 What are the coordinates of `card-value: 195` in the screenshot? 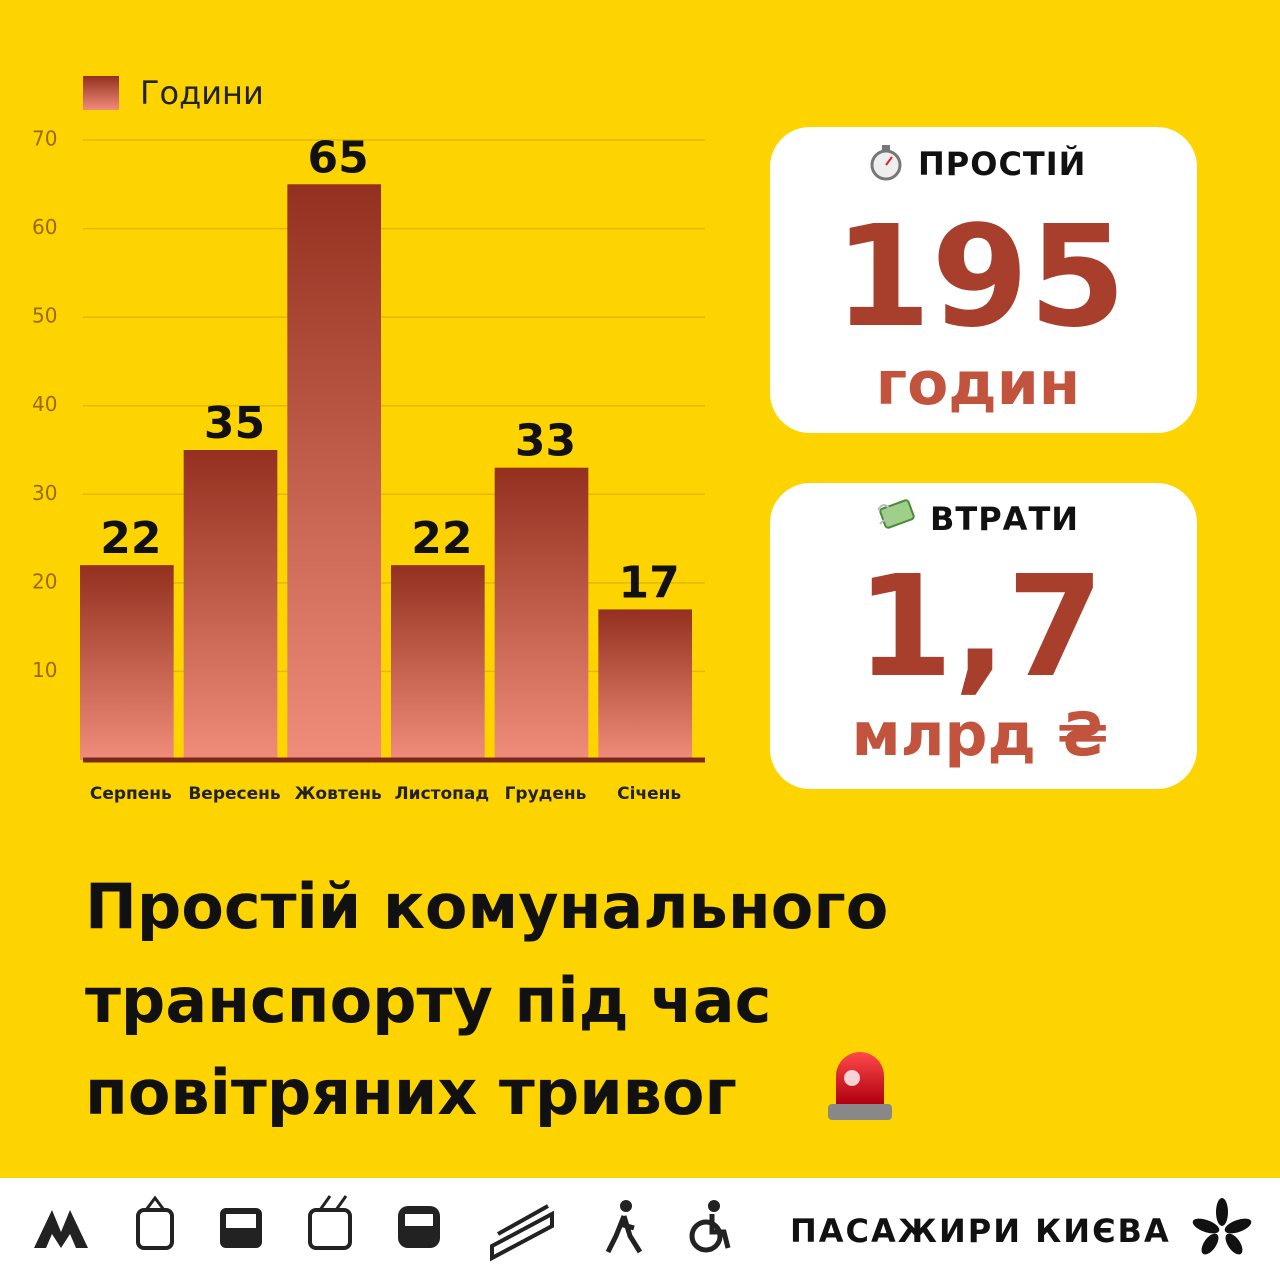 It's located at (980, 277).